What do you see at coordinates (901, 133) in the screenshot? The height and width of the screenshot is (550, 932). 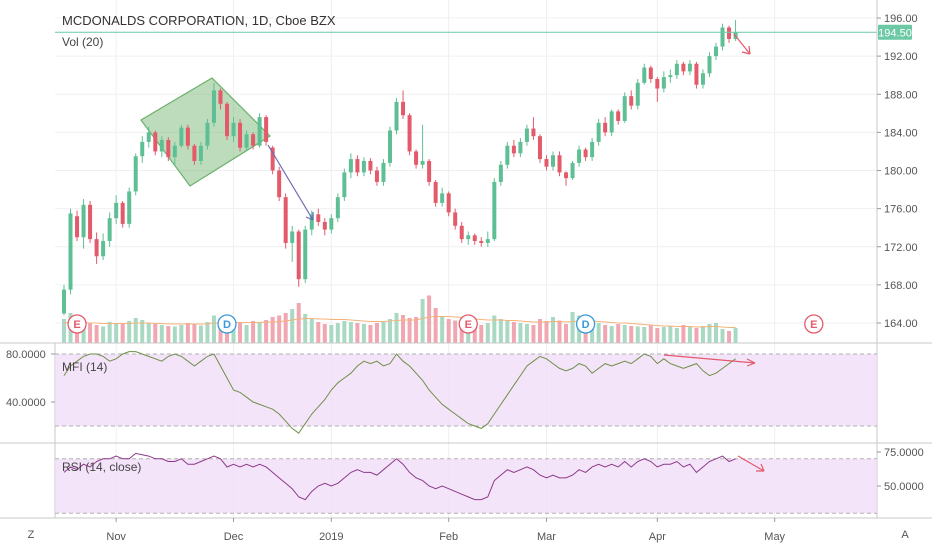 I see `price-tick-label: 184.00` at bounding box center [901, 133].